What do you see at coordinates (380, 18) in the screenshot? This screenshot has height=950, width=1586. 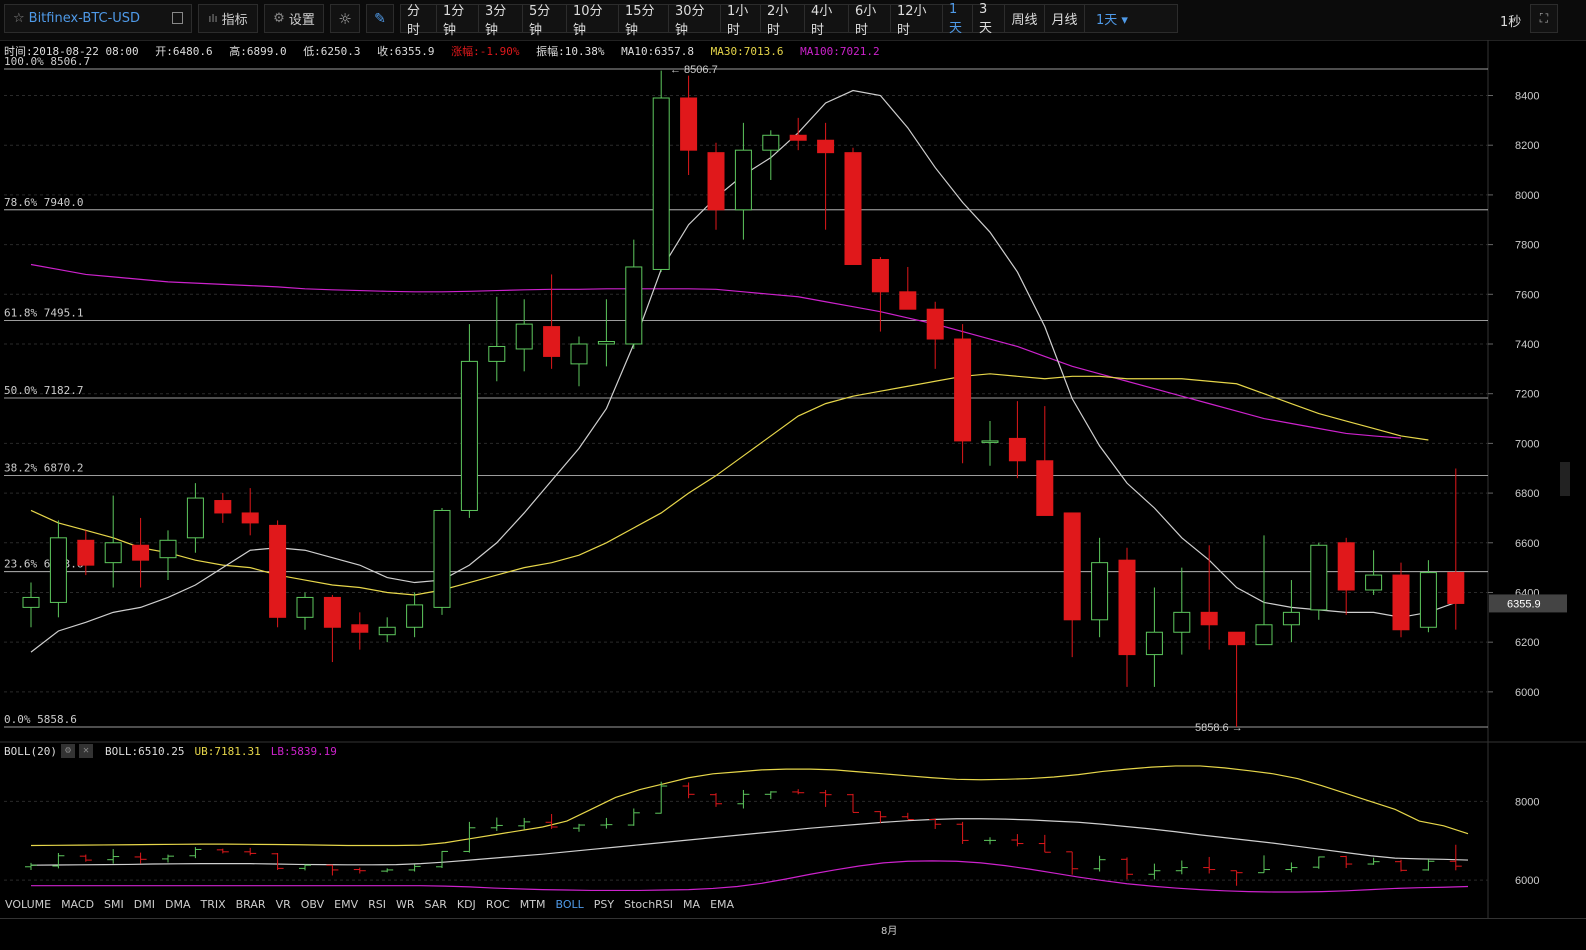 I see `draw-tool-button: ✎` at bounding box center [380, 18].